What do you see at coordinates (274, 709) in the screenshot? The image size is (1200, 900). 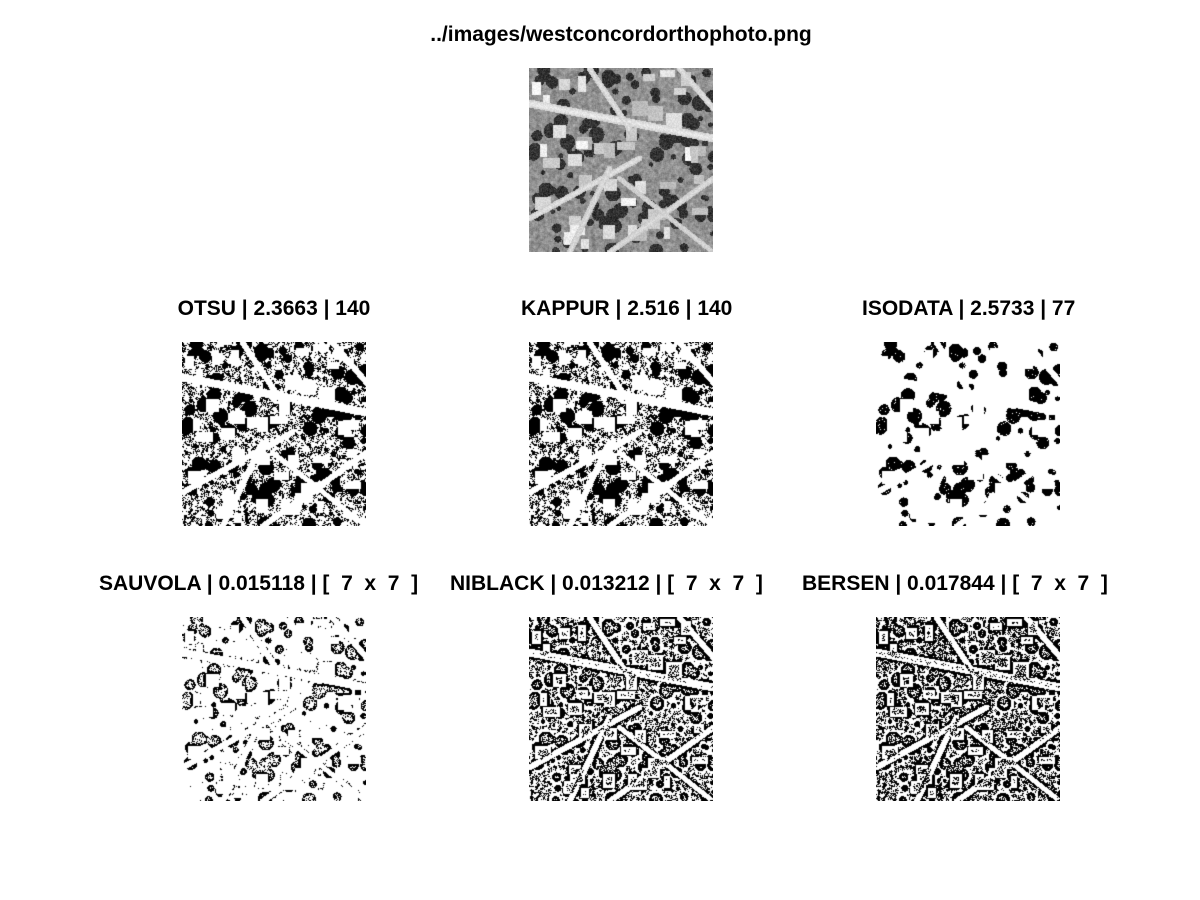 I see `sauvola-binary-image` at bounding box center [274, 709].